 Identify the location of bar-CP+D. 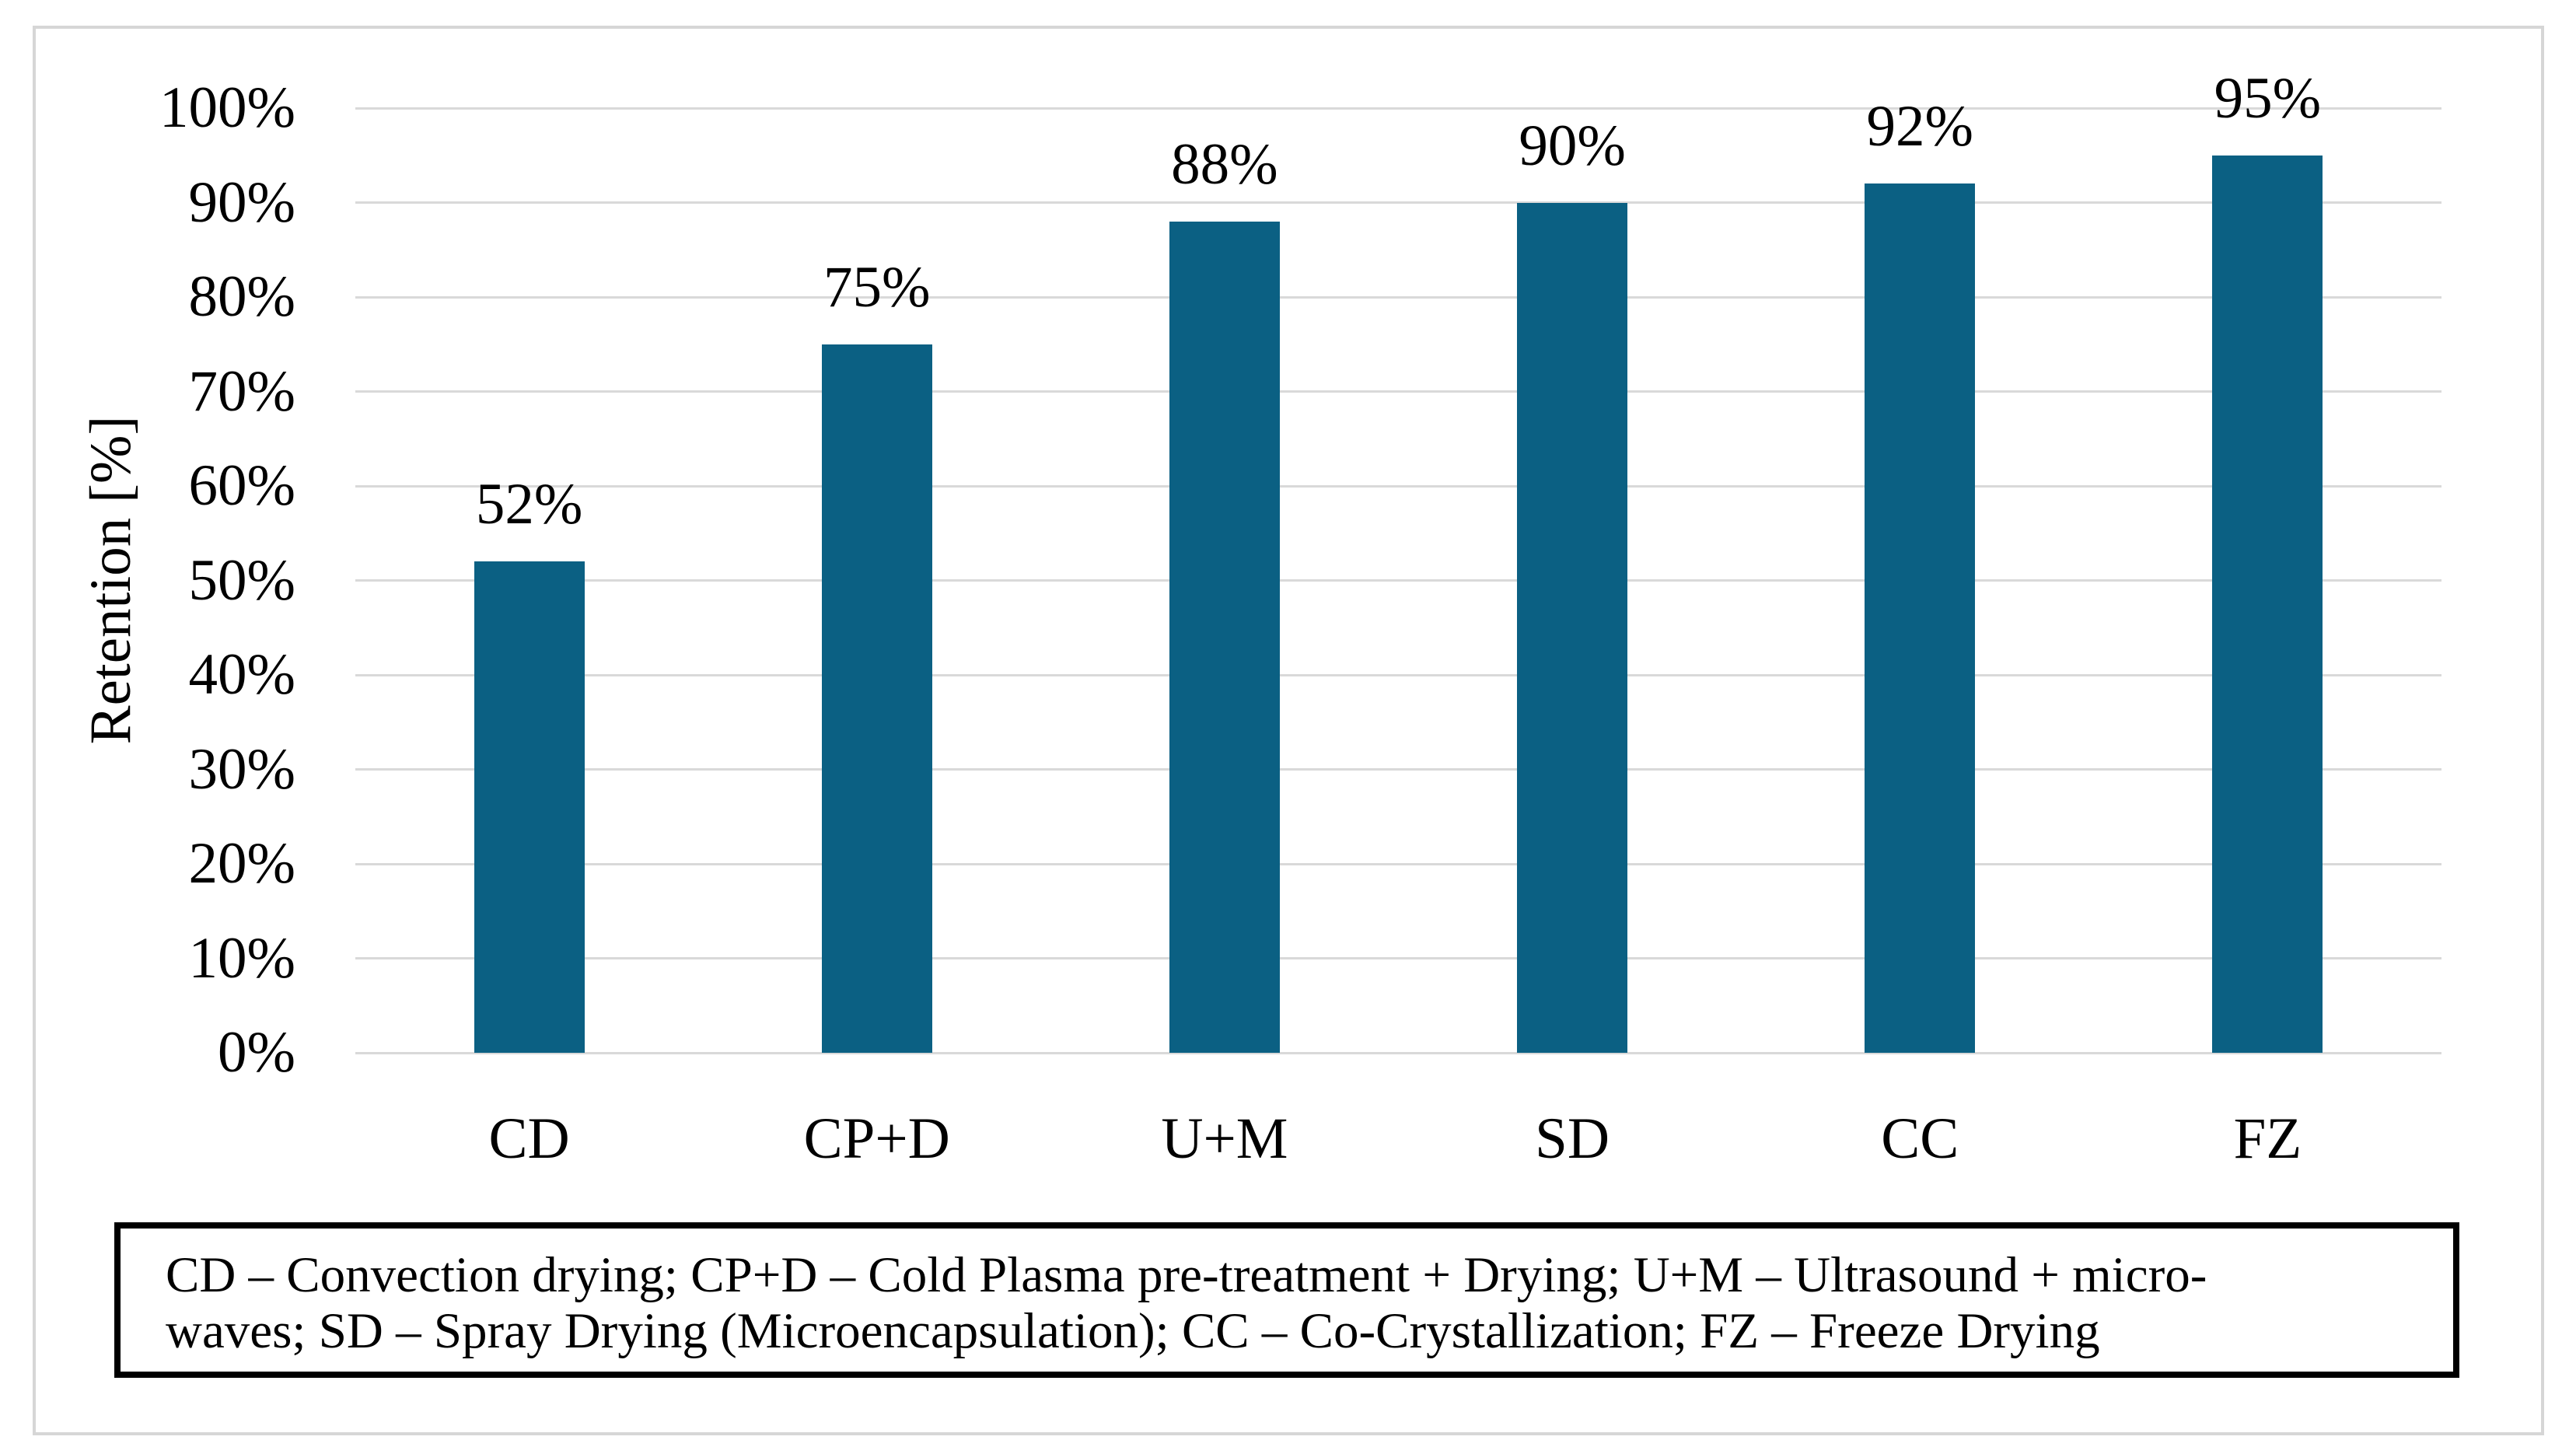
(877, 698).